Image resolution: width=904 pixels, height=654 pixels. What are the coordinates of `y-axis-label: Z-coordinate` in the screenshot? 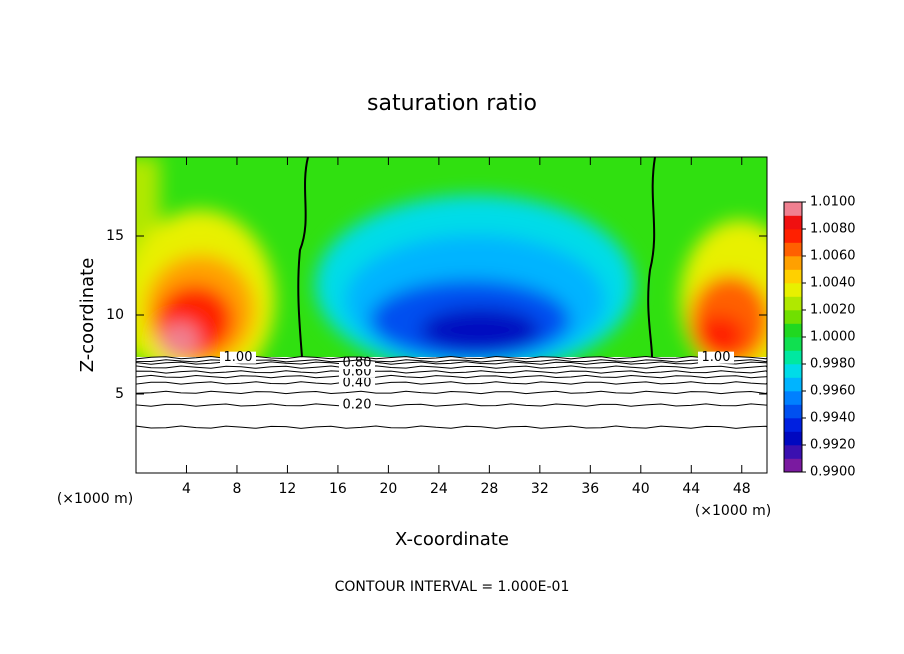 It's located at (87, 315).